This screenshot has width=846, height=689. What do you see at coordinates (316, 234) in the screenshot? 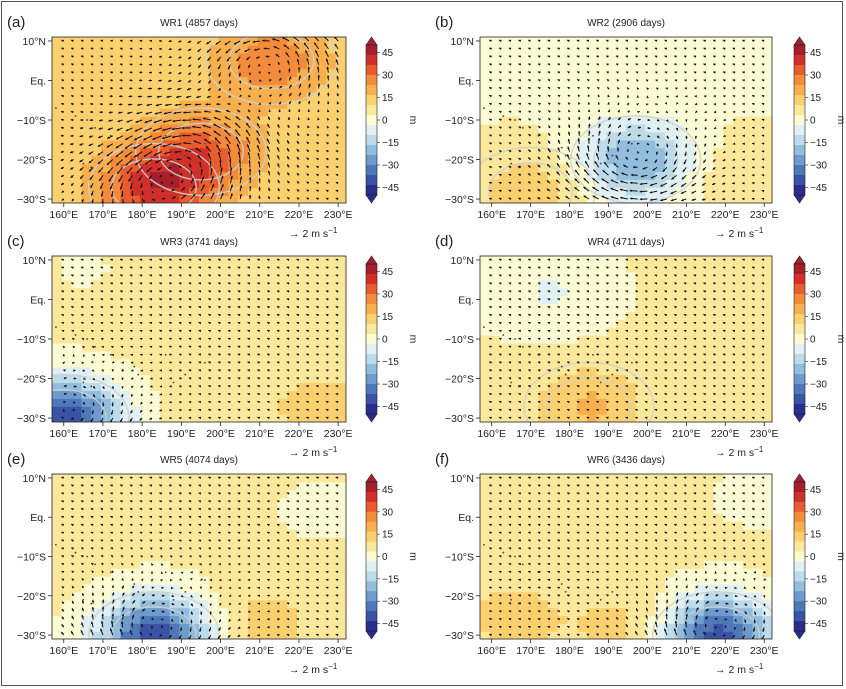
I see `vector-key-text: 2 m s` at bounding box center [316, 234].